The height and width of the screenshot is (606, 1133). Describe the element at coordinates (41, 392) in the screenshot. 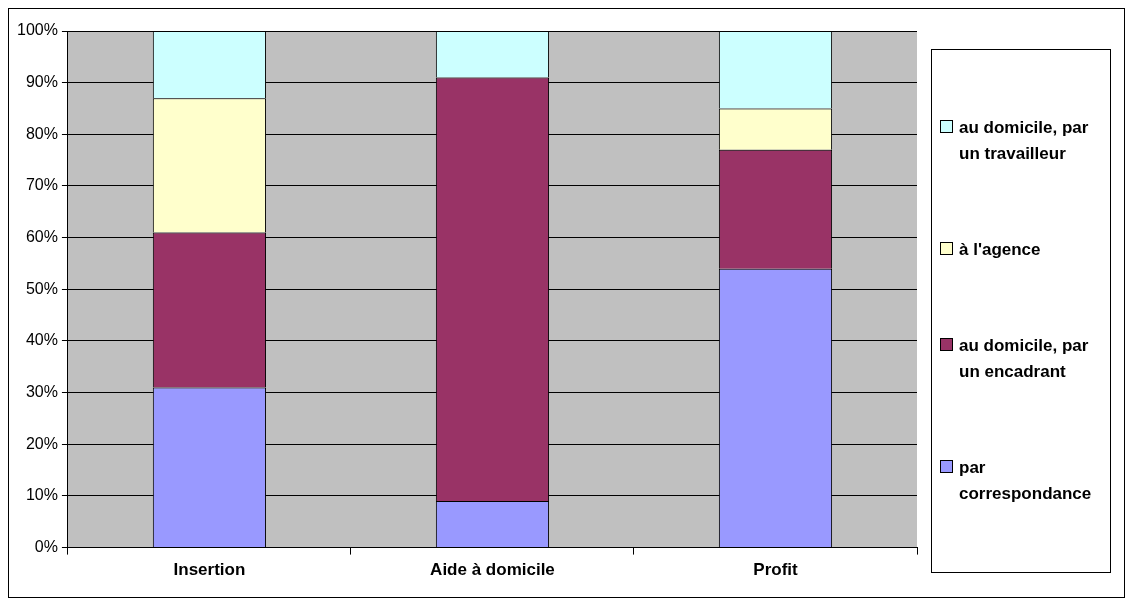

I see `y-tick-label: 30%` at that location.